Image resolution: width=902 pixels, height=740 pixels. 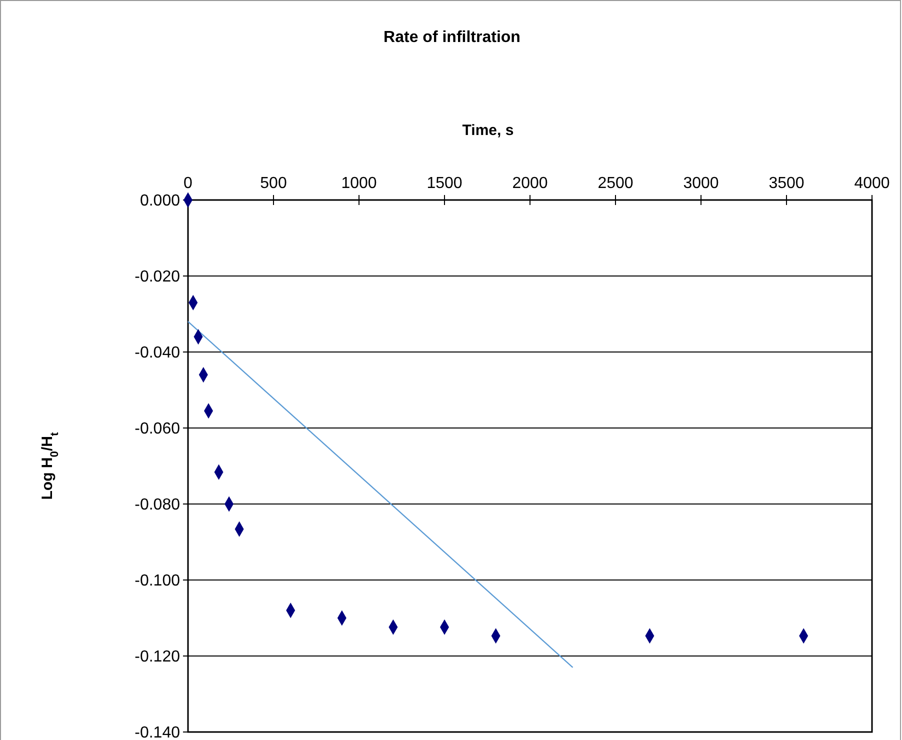 What do you see at coordinates (616, 183) in the screenshot?
I see `x-tick-label: 2500` at bounding box center [616, 183].